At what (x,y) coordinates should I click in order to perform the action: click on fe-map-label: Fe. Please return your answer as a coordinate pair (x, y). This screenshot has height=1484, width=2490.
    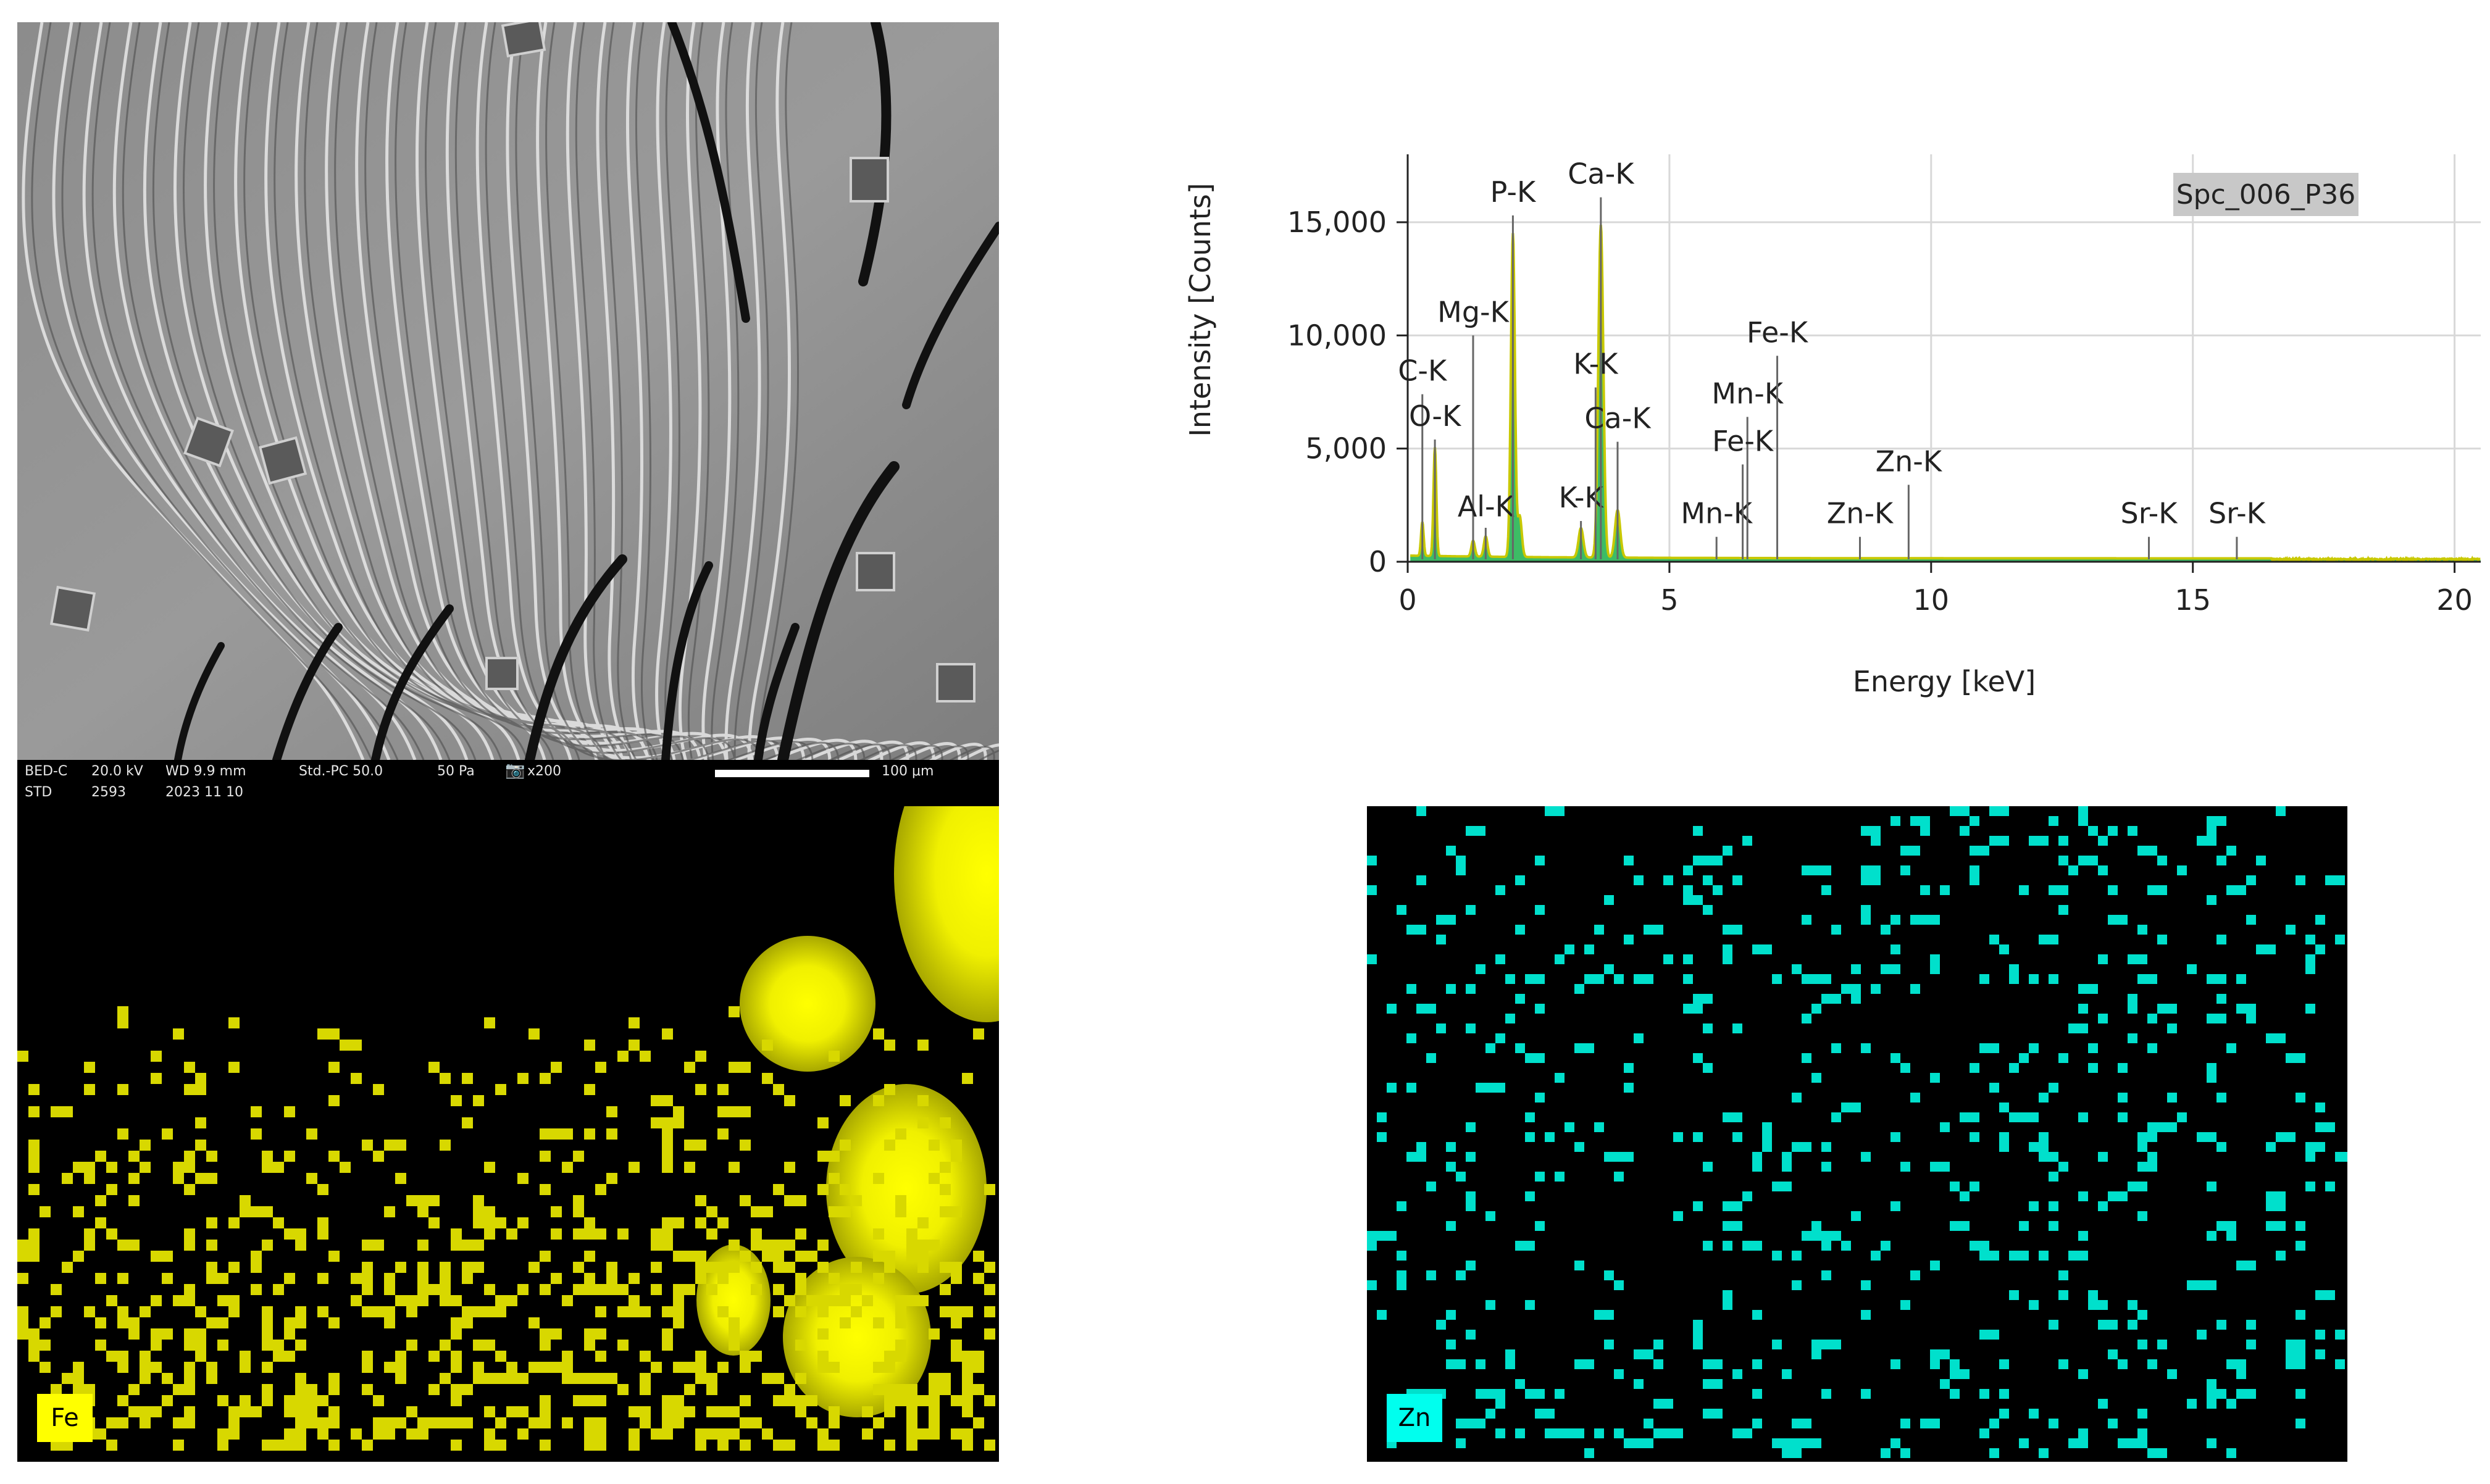
    Looking at the image, I should click on (65, 1418).